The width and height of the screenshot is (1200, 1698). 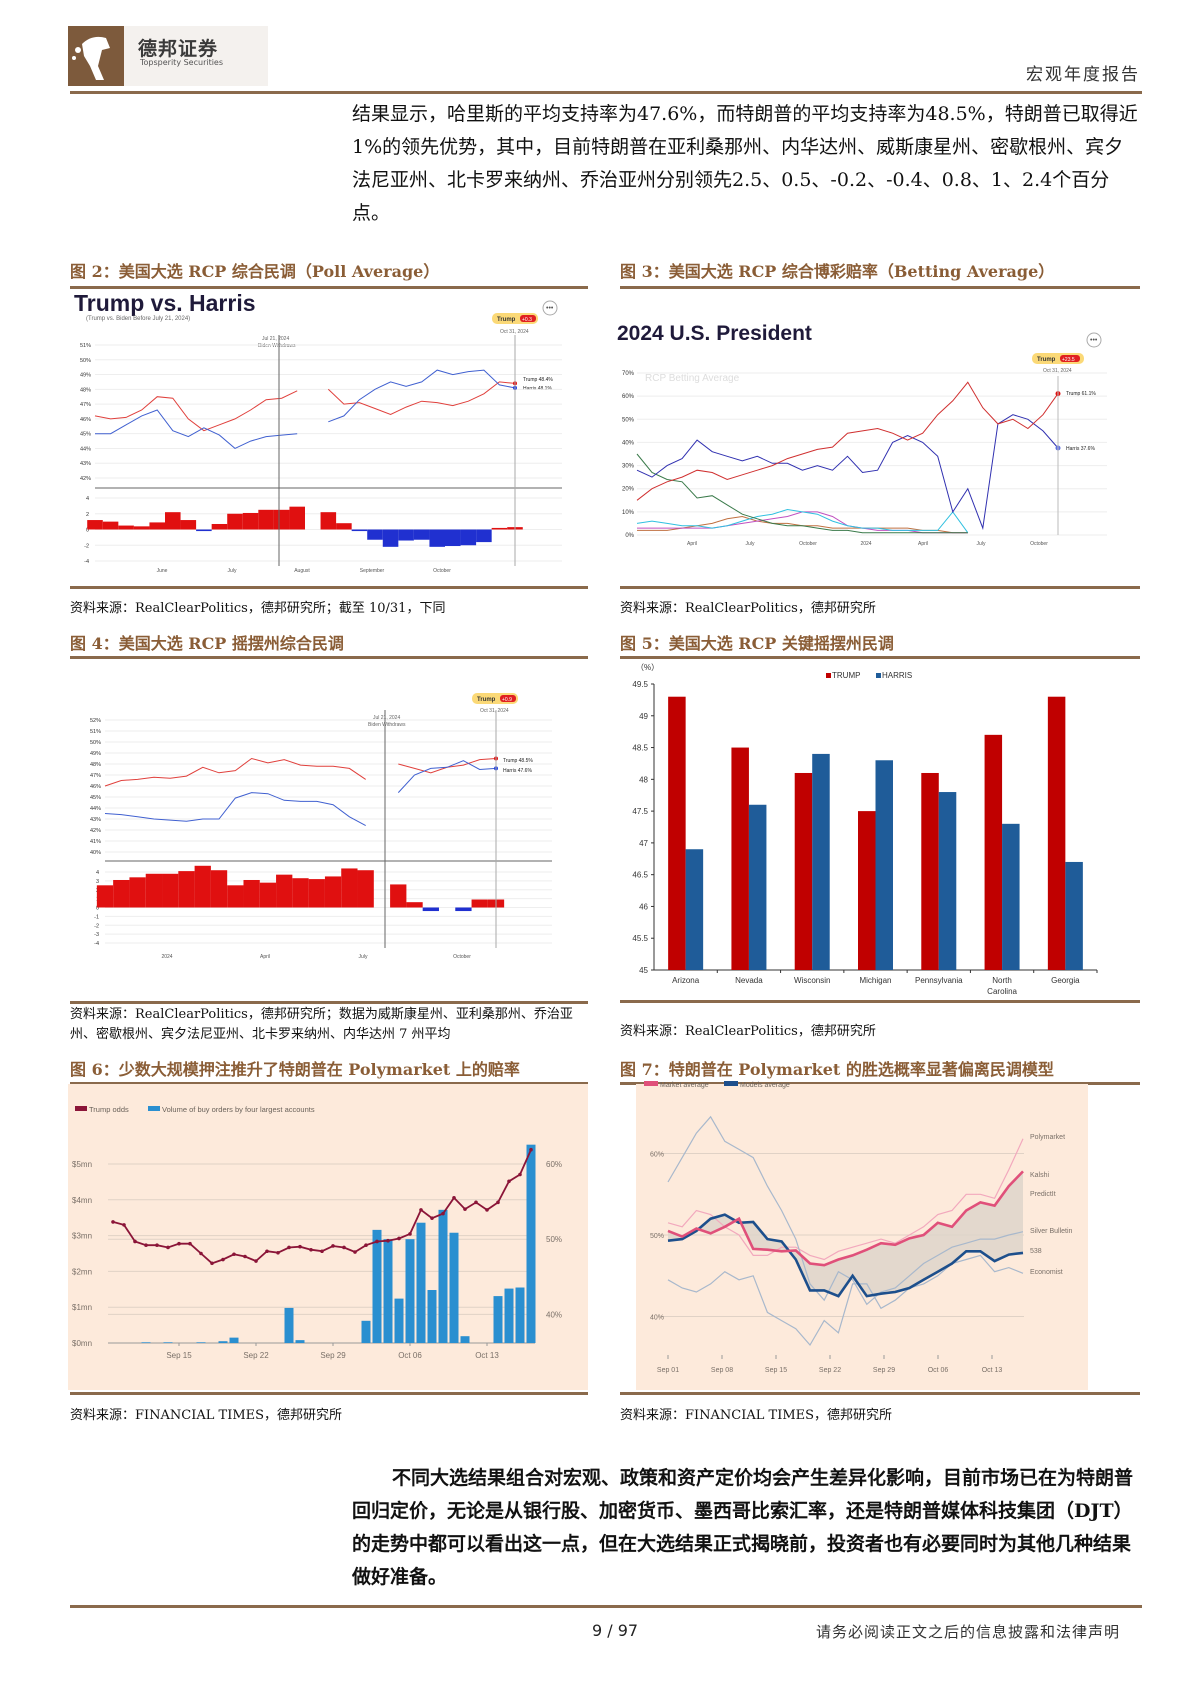 What do you see at coordinates (372, 571) in the screenshot?
I see `x-tick-label: September` at bounding box center [372, 571].